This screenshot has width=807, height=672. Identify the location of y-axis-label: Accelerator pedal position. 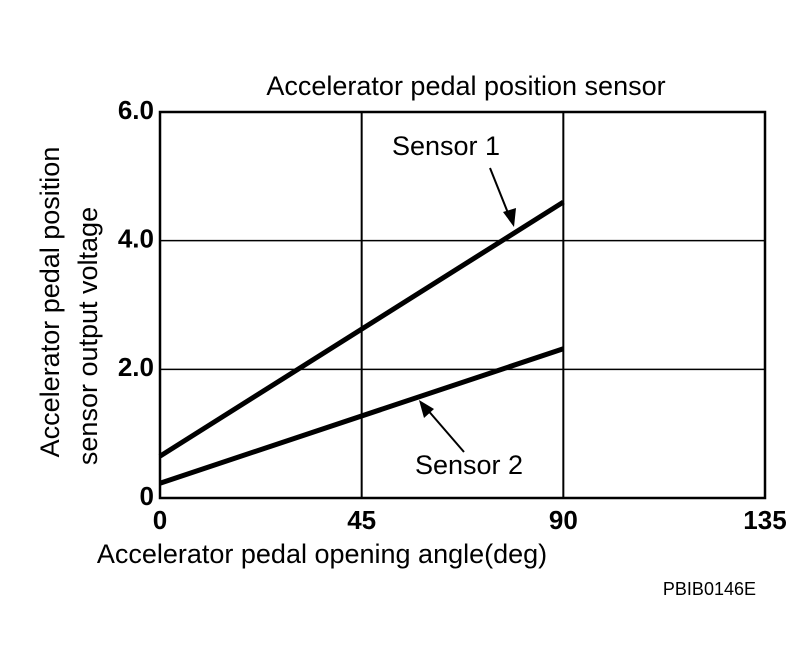
(50, 302).